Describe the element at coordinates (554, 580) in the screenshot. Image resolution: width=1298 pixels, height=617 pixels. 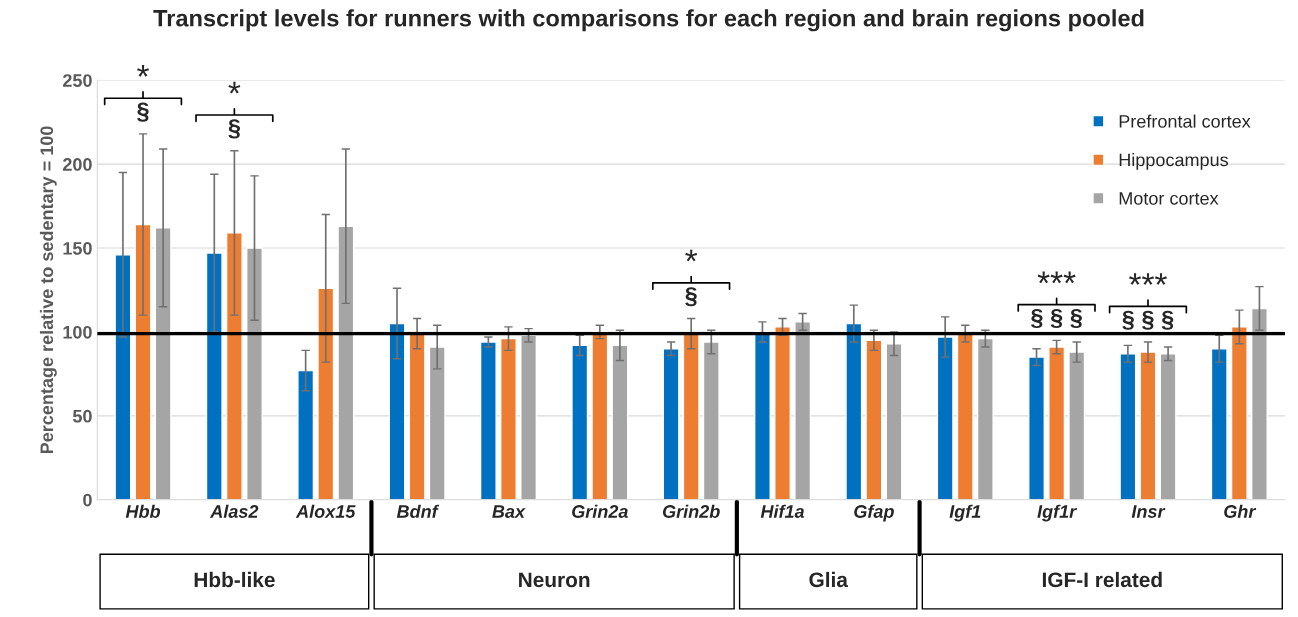
I see `text: Neuron` at that location.